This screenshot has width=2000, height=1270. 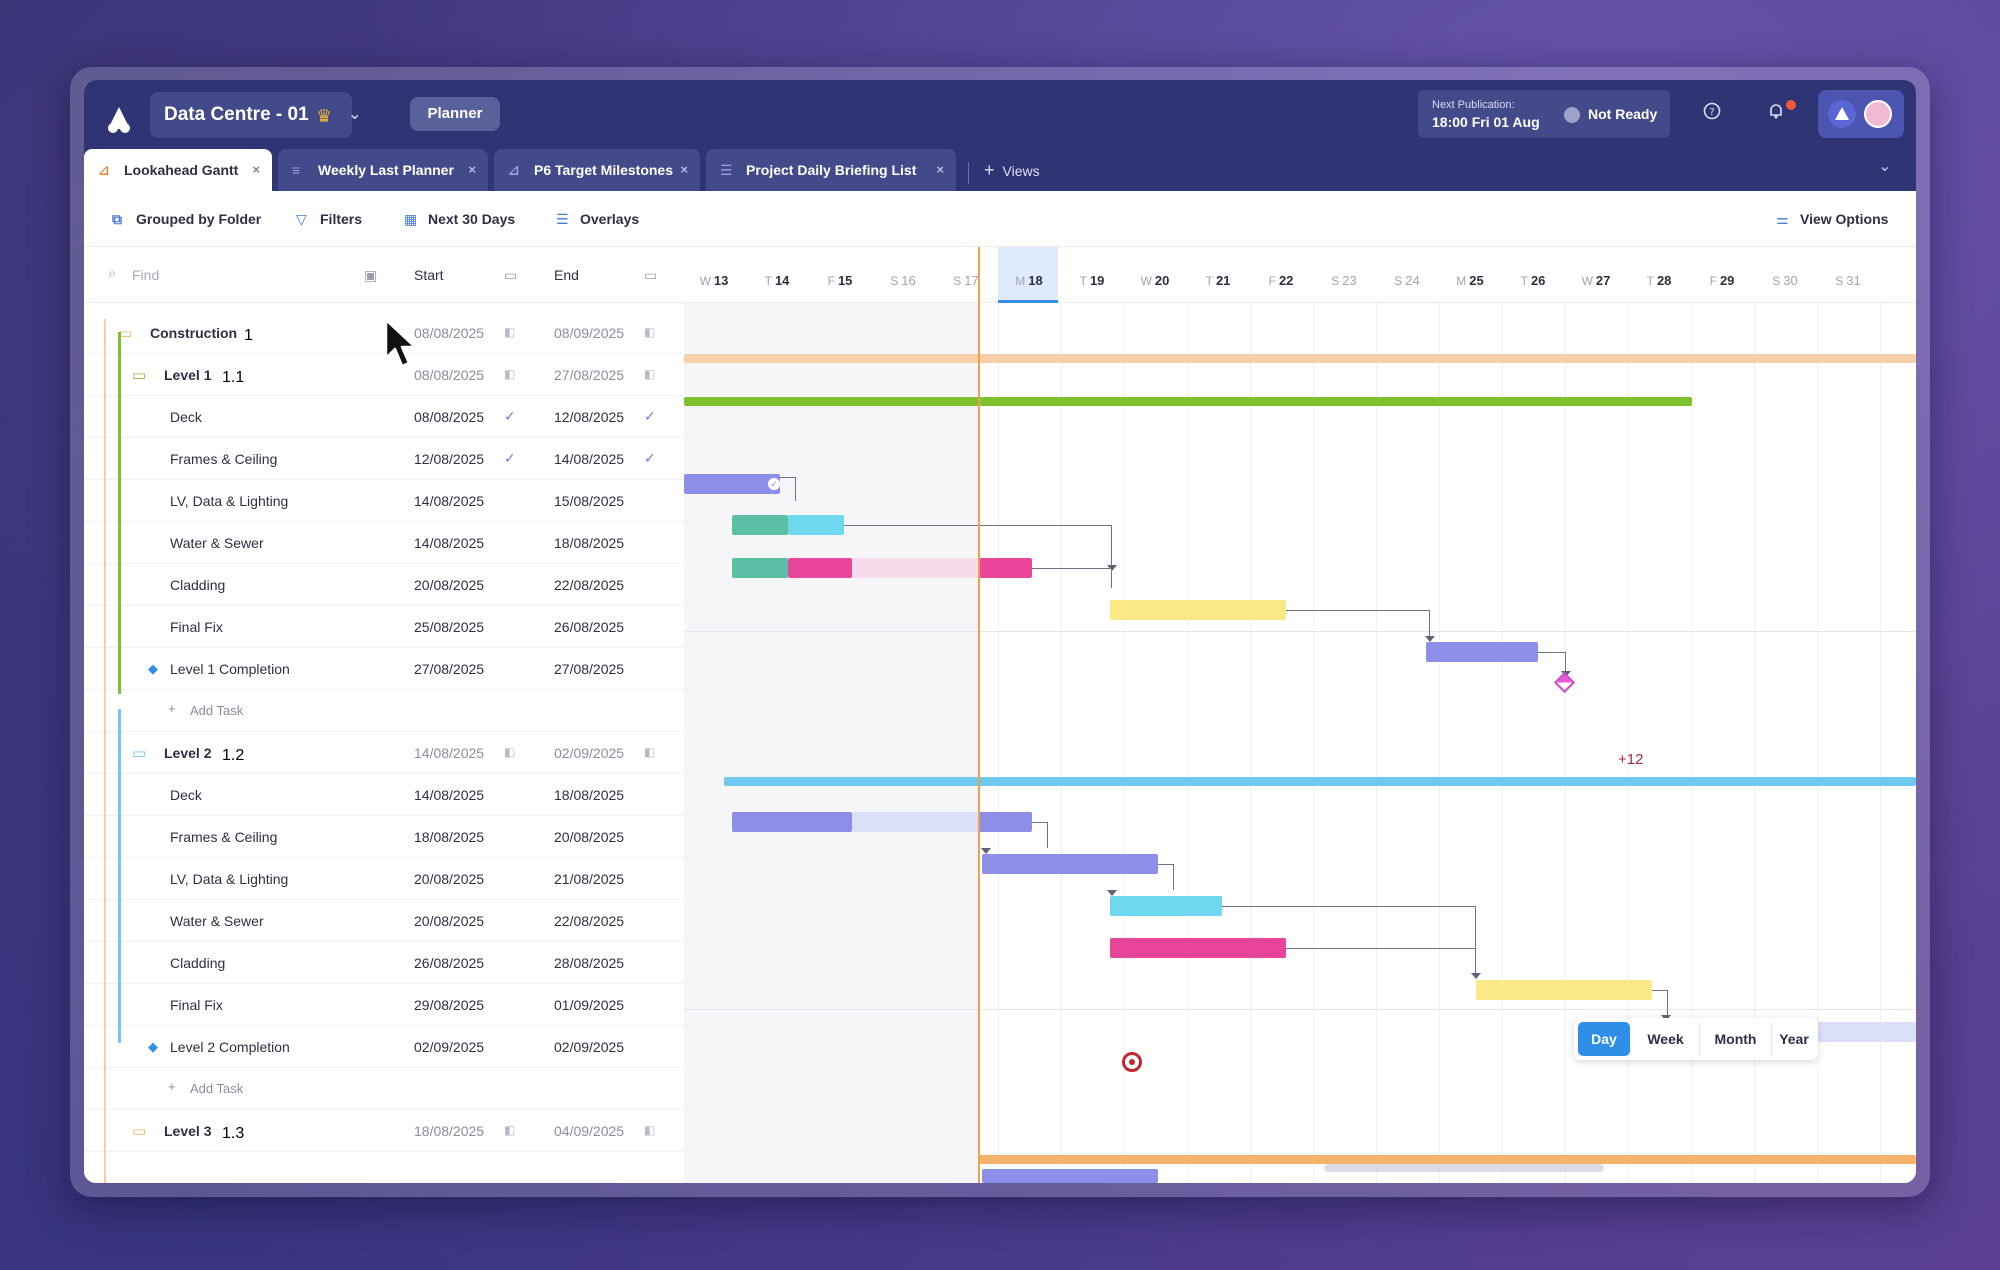 What do you see at coordinates (178, 170) in the screenshot?
I see `tab-lookahead-gantt: ⊿ Lookahead Gantt ×` at bounding box center [178, 170].